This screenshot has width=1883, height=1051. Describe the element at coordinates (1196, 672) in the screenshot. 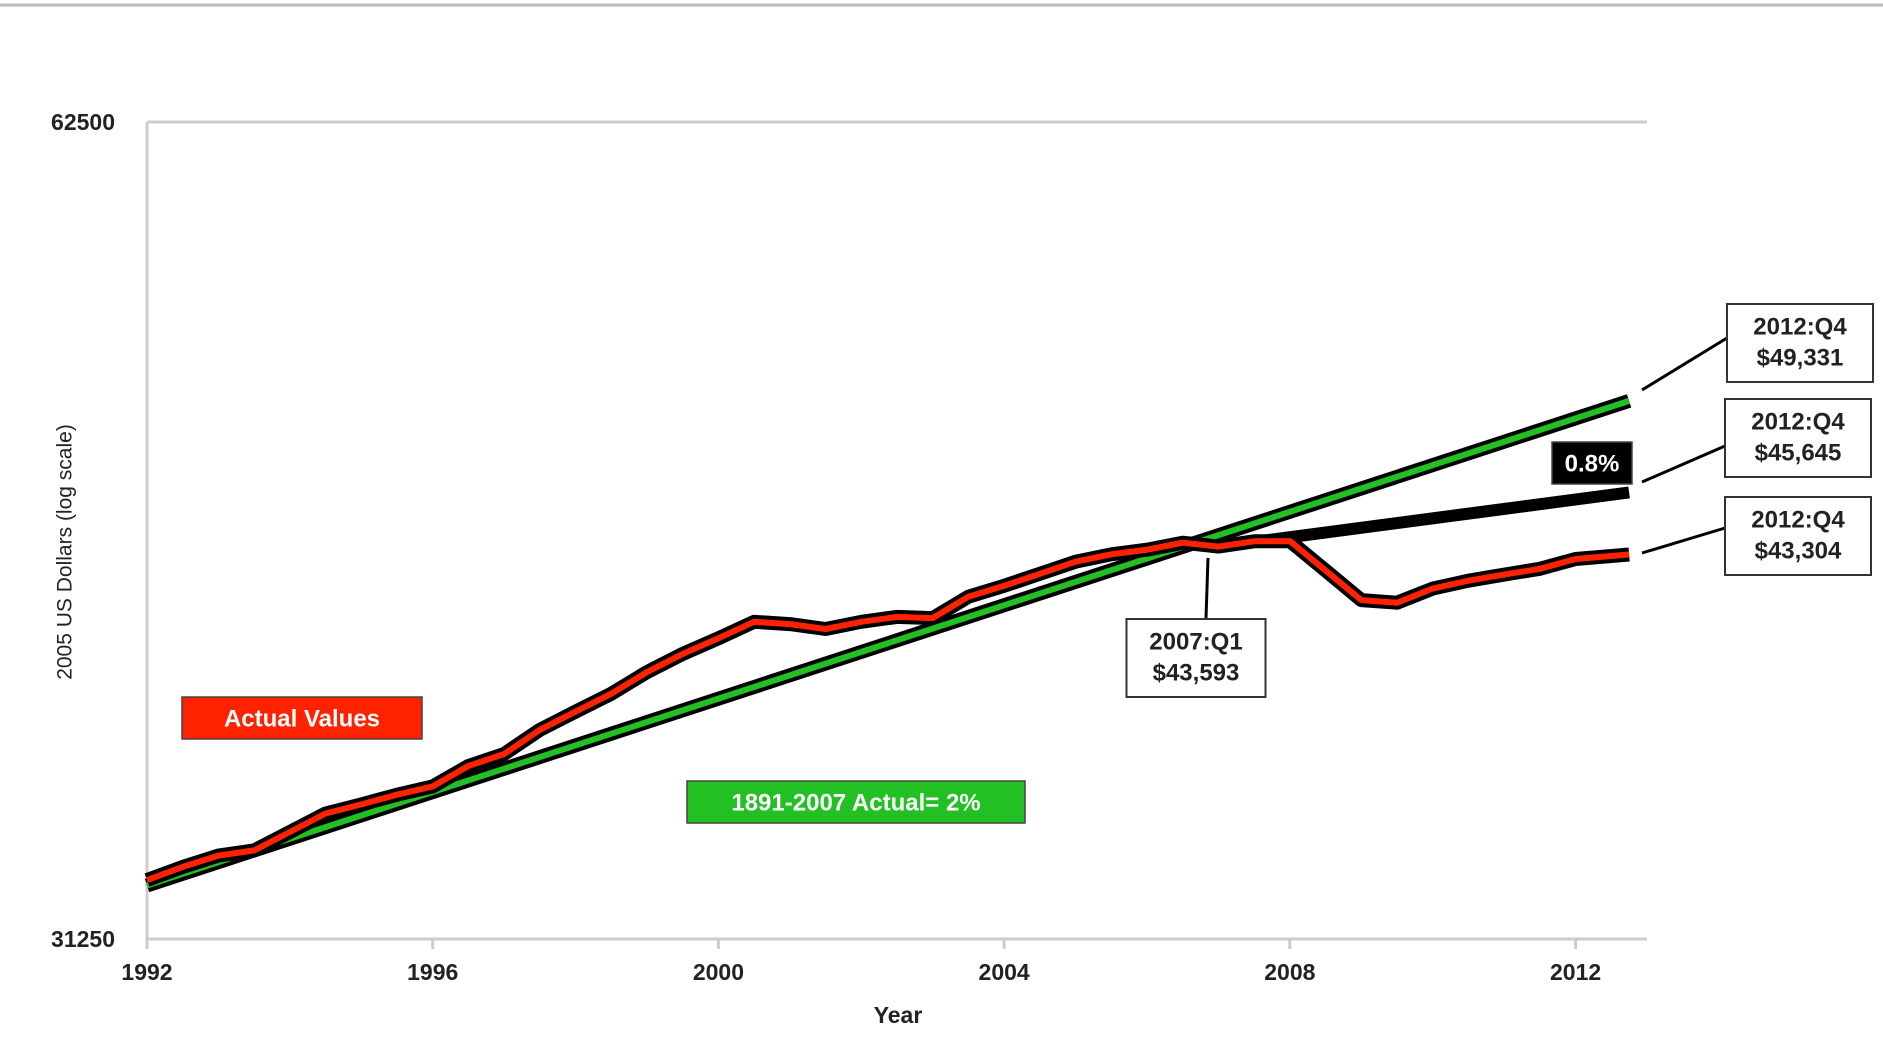

I see `callout-text: $43,593` at that location.